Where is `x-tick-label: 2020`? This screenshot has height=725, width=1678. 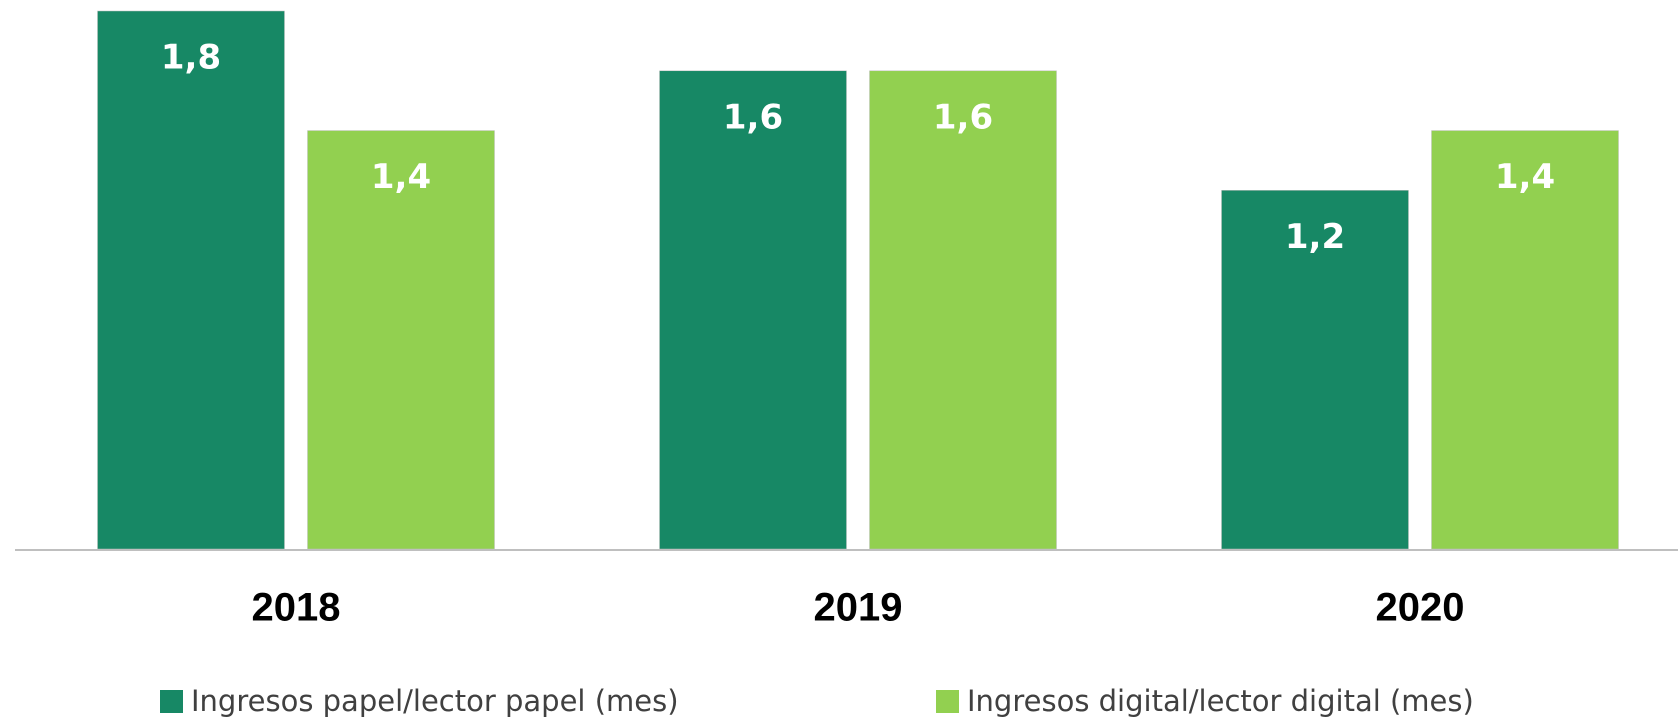 x-tick-label: 2020 is located at coordinates (1420, 608).